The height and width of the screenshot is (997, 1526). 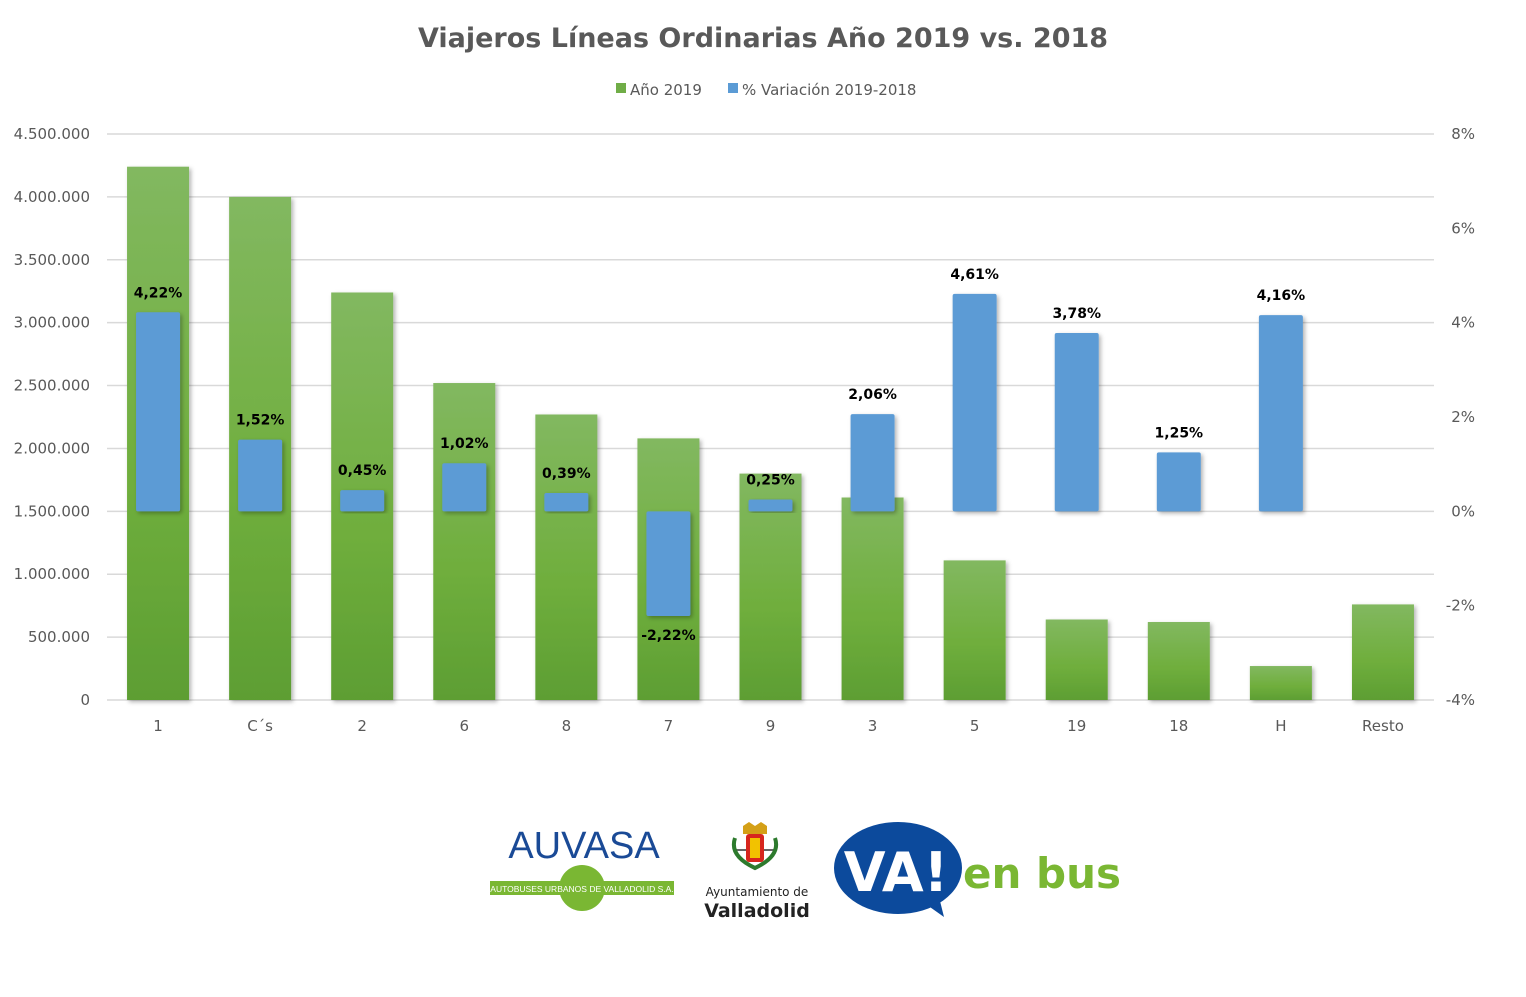 I want to click on auvasa-text: AUVASA, so click(x=584, y=846).